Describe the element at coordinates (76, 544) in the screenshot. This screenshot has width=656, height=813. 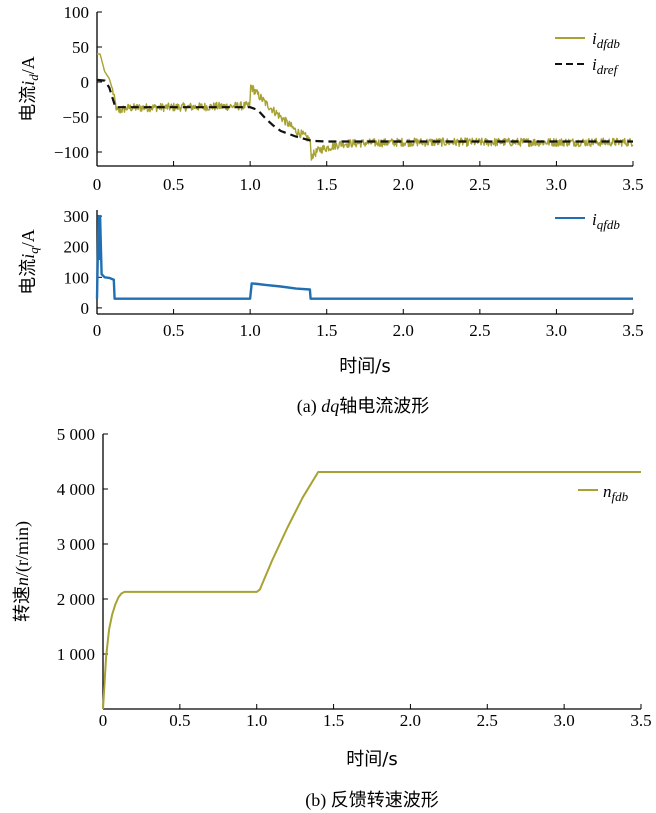
I see `y-tick-label: 3 000` at that location.